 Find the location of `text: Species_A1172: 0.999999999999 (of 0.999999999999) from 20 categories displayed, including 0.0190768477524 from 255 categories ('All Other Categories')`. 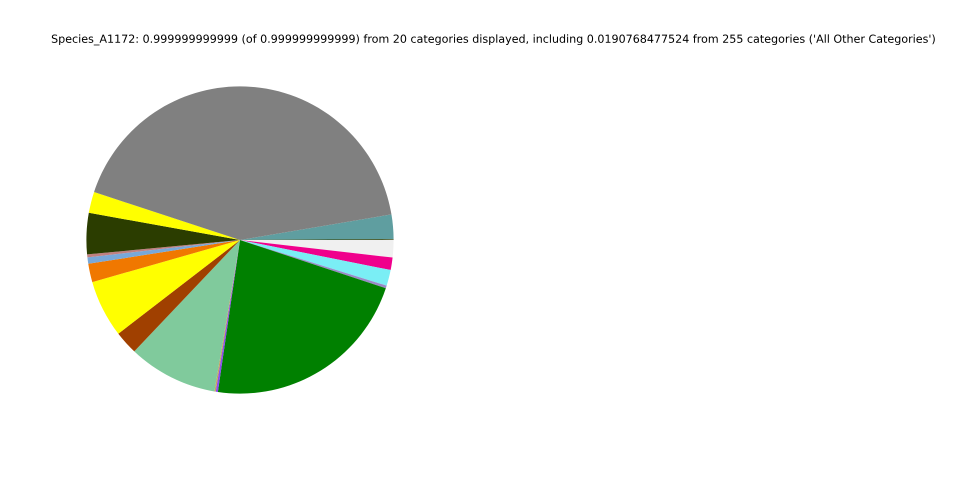

text: Species_A1172: 0.999999999999 (of 0.999999999999) from 20 categories displayed, including 0.0190768477524 from 255 categories ('All Other Categories') is located at coordinates (493, 40).